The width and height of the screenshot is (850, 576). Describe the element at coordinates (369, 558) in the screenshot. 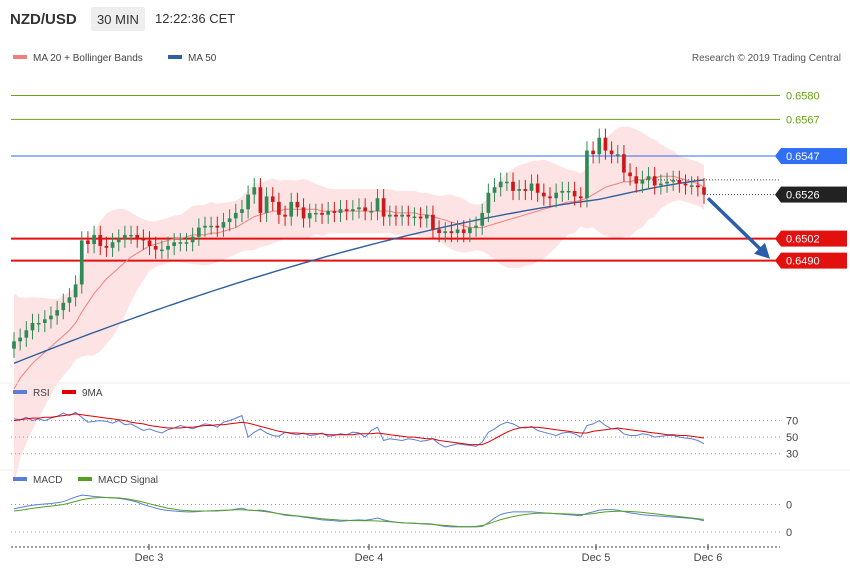

I see `x-tick-label: Dec 4` at that location.